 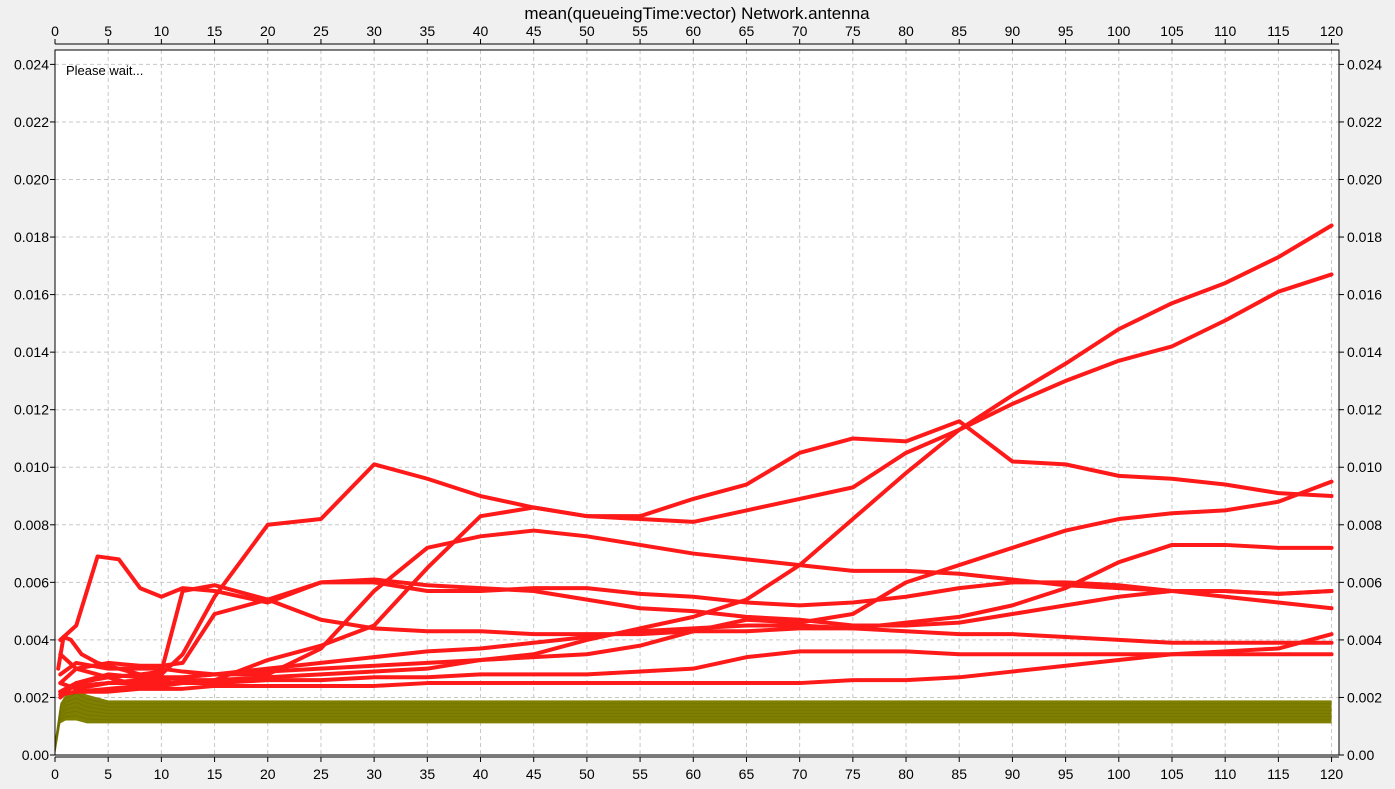 What do you see at coordinates (1066, 31) in the screenshot?
I see `x-tick-label-top: 95` at bounding box center [1066, 31].